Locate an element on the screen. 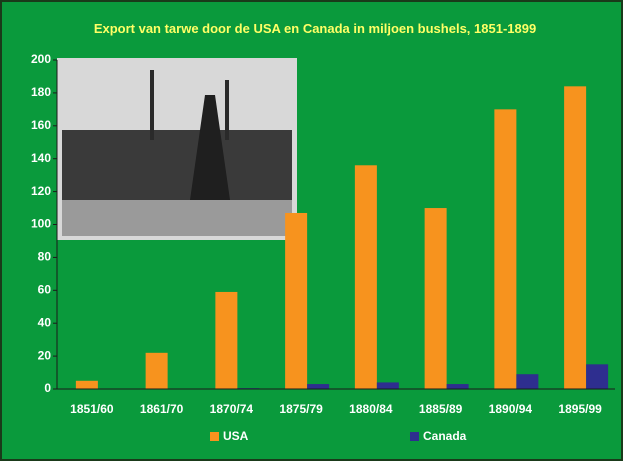 Image resolution: width=623 pixels, height=461 pixels. x-tick-label: 1895/99 is located at coordinates (580, 409).